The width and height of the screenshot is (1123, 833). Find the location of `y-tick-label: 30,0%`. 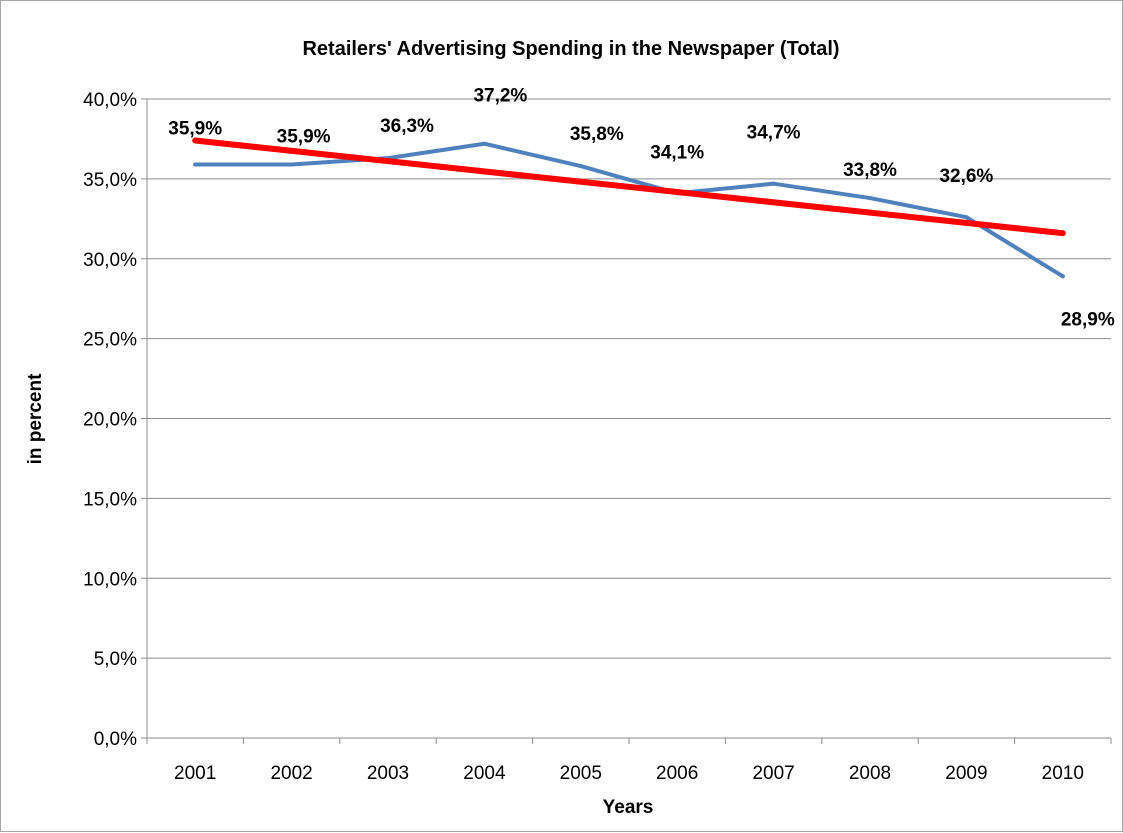

y-tick-label: 30,0% is located at coordinates (110, 260).